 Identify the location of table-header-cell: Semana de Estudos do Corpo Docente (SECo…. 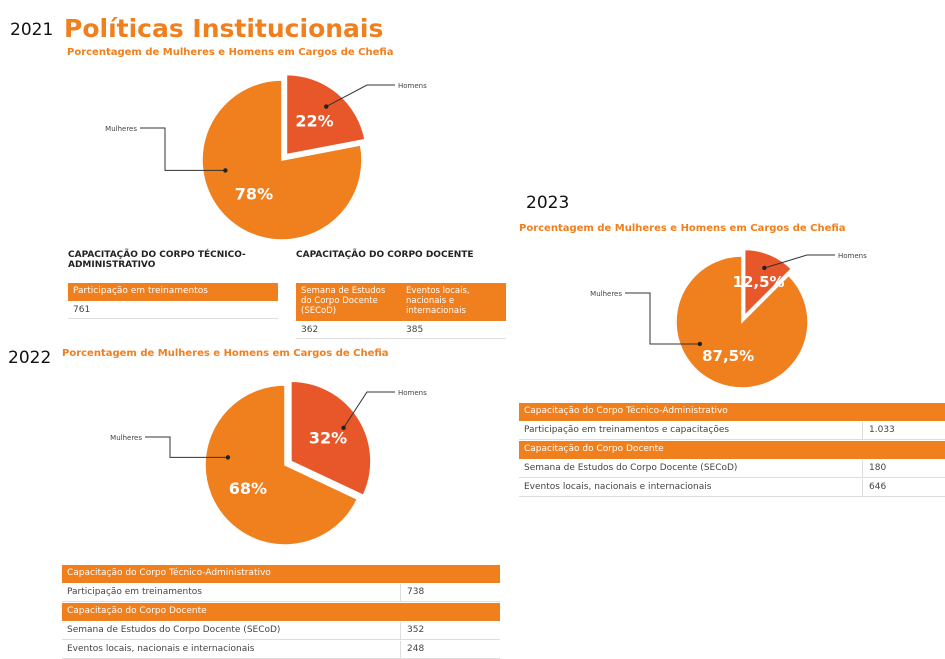
(348, 302).